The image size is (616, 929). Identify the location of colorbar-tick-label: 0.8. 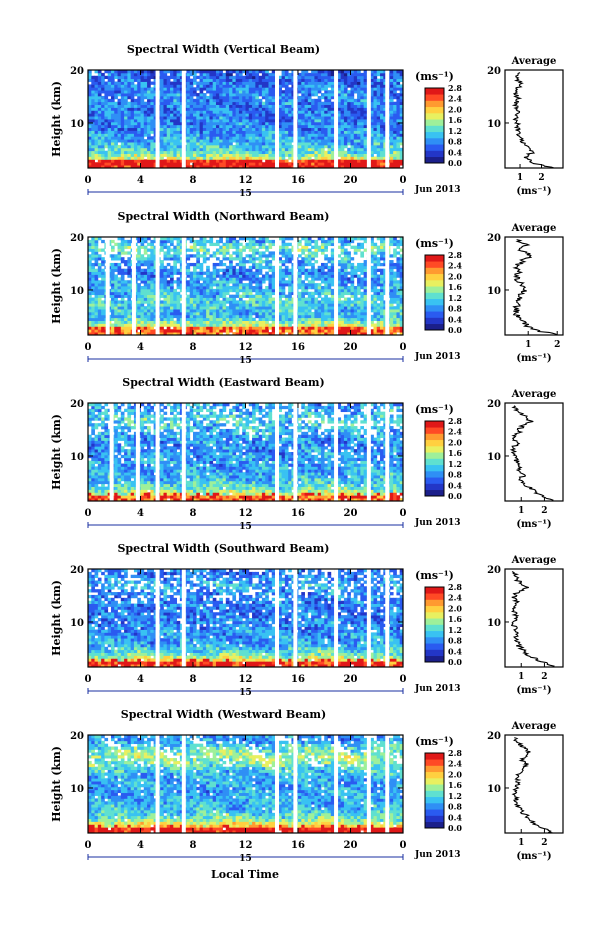
(455, 142).